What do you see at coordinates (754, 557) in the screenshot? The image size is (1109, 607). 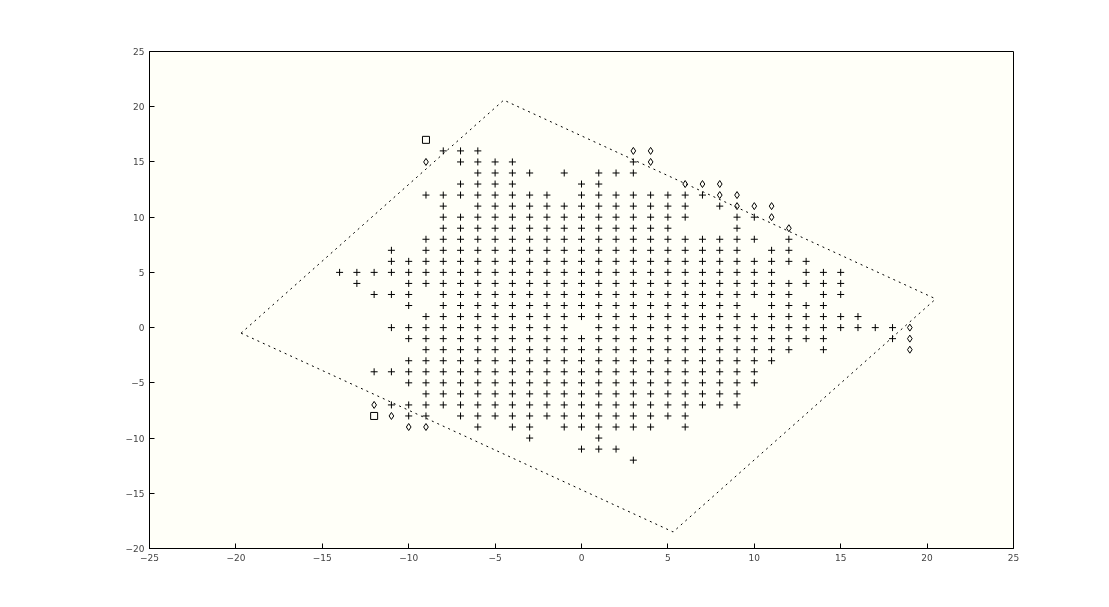 I see `x-tick-label: 10` at bounding box center [754, 557].